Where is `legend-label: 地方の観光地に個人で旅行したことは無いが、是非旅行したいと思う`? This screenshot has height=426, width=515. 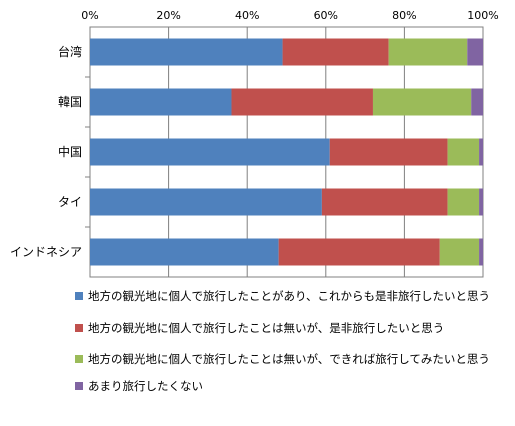
legend-label: 地方の観光地に個人で旅行したことは無いが、是非旅行したいと思う is located at coordinates (266, 328).